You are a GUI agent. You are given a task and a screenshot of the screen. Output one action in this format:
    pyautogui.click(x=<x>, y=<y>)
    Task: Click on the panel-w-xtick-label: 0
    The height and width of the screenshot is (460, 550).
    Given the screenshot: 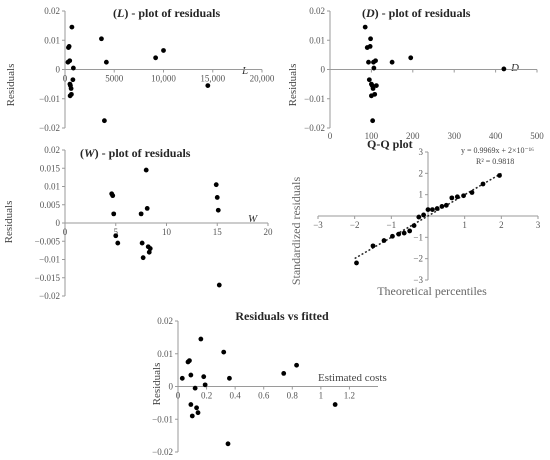 What is the action you would take?
    pyautogui.click(x=65, y=232)
    